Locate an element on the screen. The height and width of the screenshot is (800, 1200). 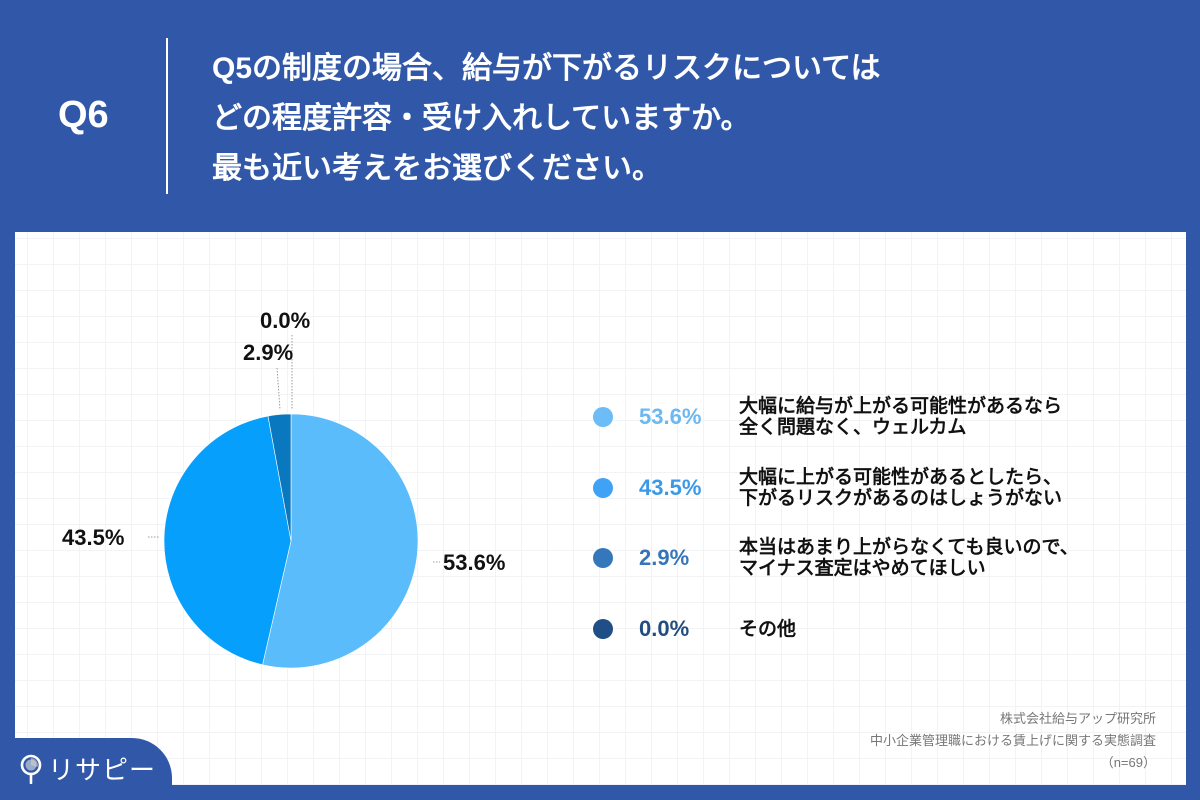
pie-label-no-minus: 2.9% is located at coordinates (268, 352).